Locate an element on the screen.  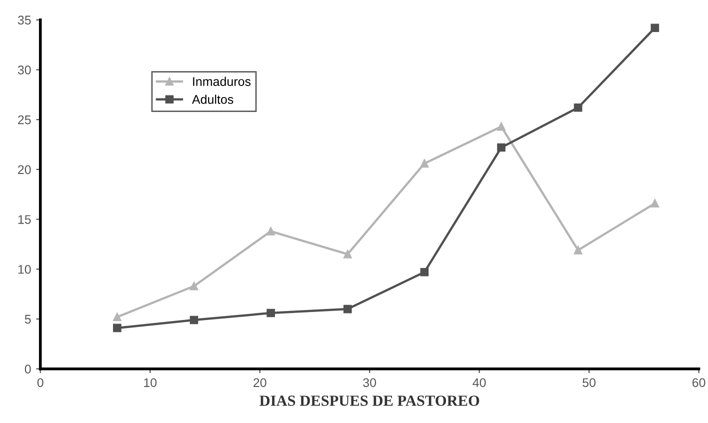
x-tick-label: 40 is located at coordinates (479, 383).